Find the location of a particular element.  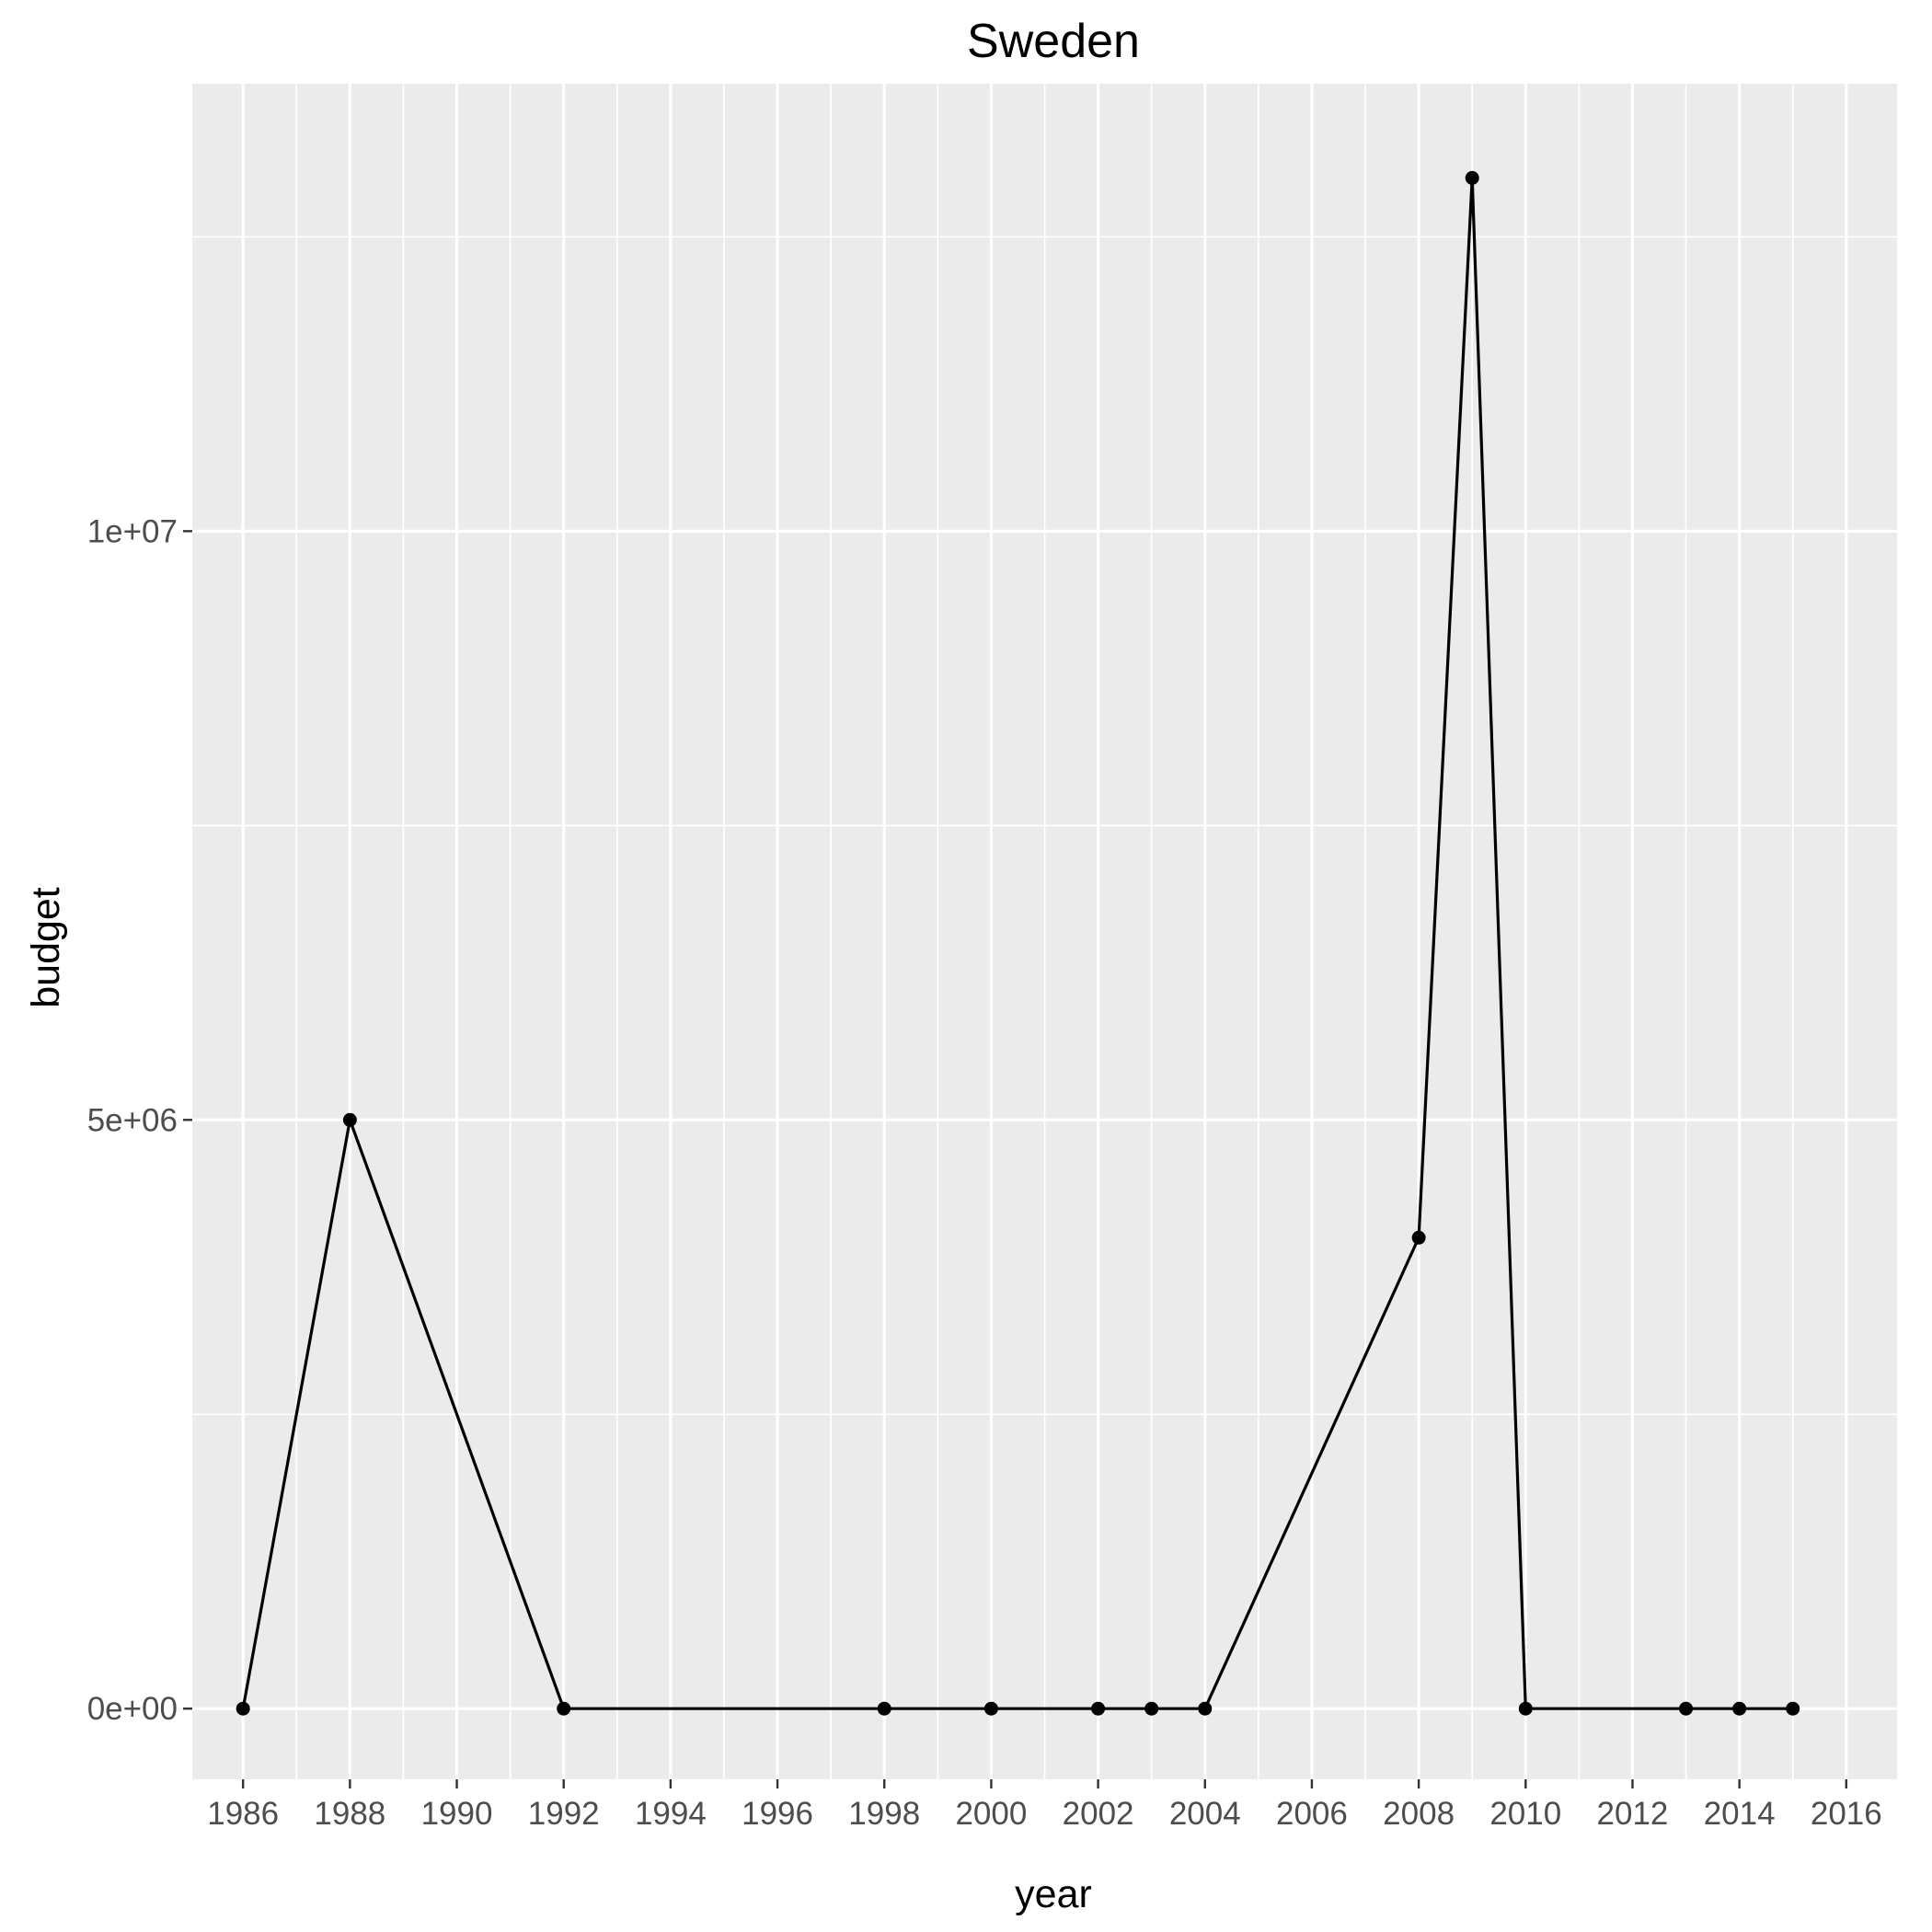

x-tick-label: 2004 is located at coordinates (1205, 1814).